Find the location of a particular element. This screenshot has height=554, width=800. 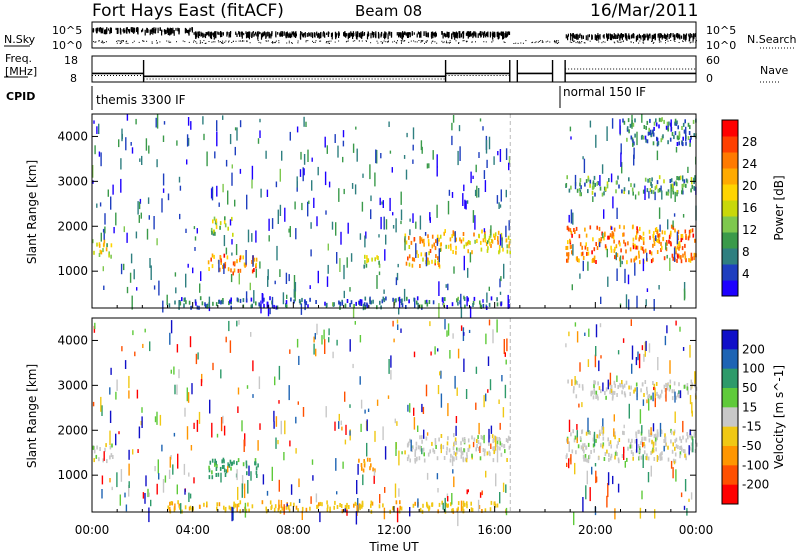

noise-tick-bottom-right: 10^0 is located at coordinates (721, 45).